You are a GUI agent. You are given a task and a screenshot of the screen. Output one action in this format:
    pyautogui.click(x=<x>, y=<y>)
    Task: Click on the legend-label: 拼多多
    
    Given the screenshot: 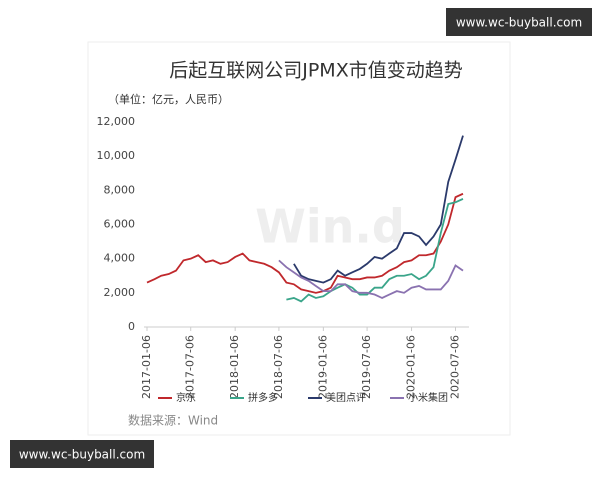 What is the action you would take?
    pyautogui.click(x=263, y=397)
    